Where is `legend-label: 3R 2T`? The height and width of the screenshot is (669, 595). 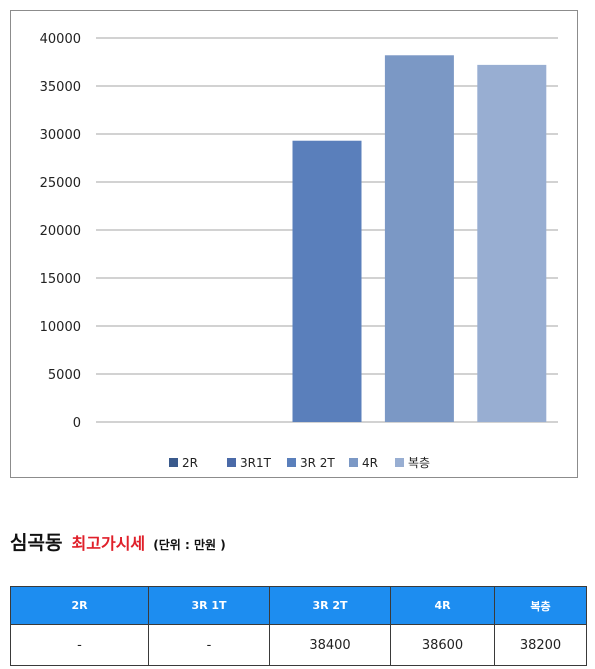
legend-label: 3R 2T is located at coordinates (317, 463).